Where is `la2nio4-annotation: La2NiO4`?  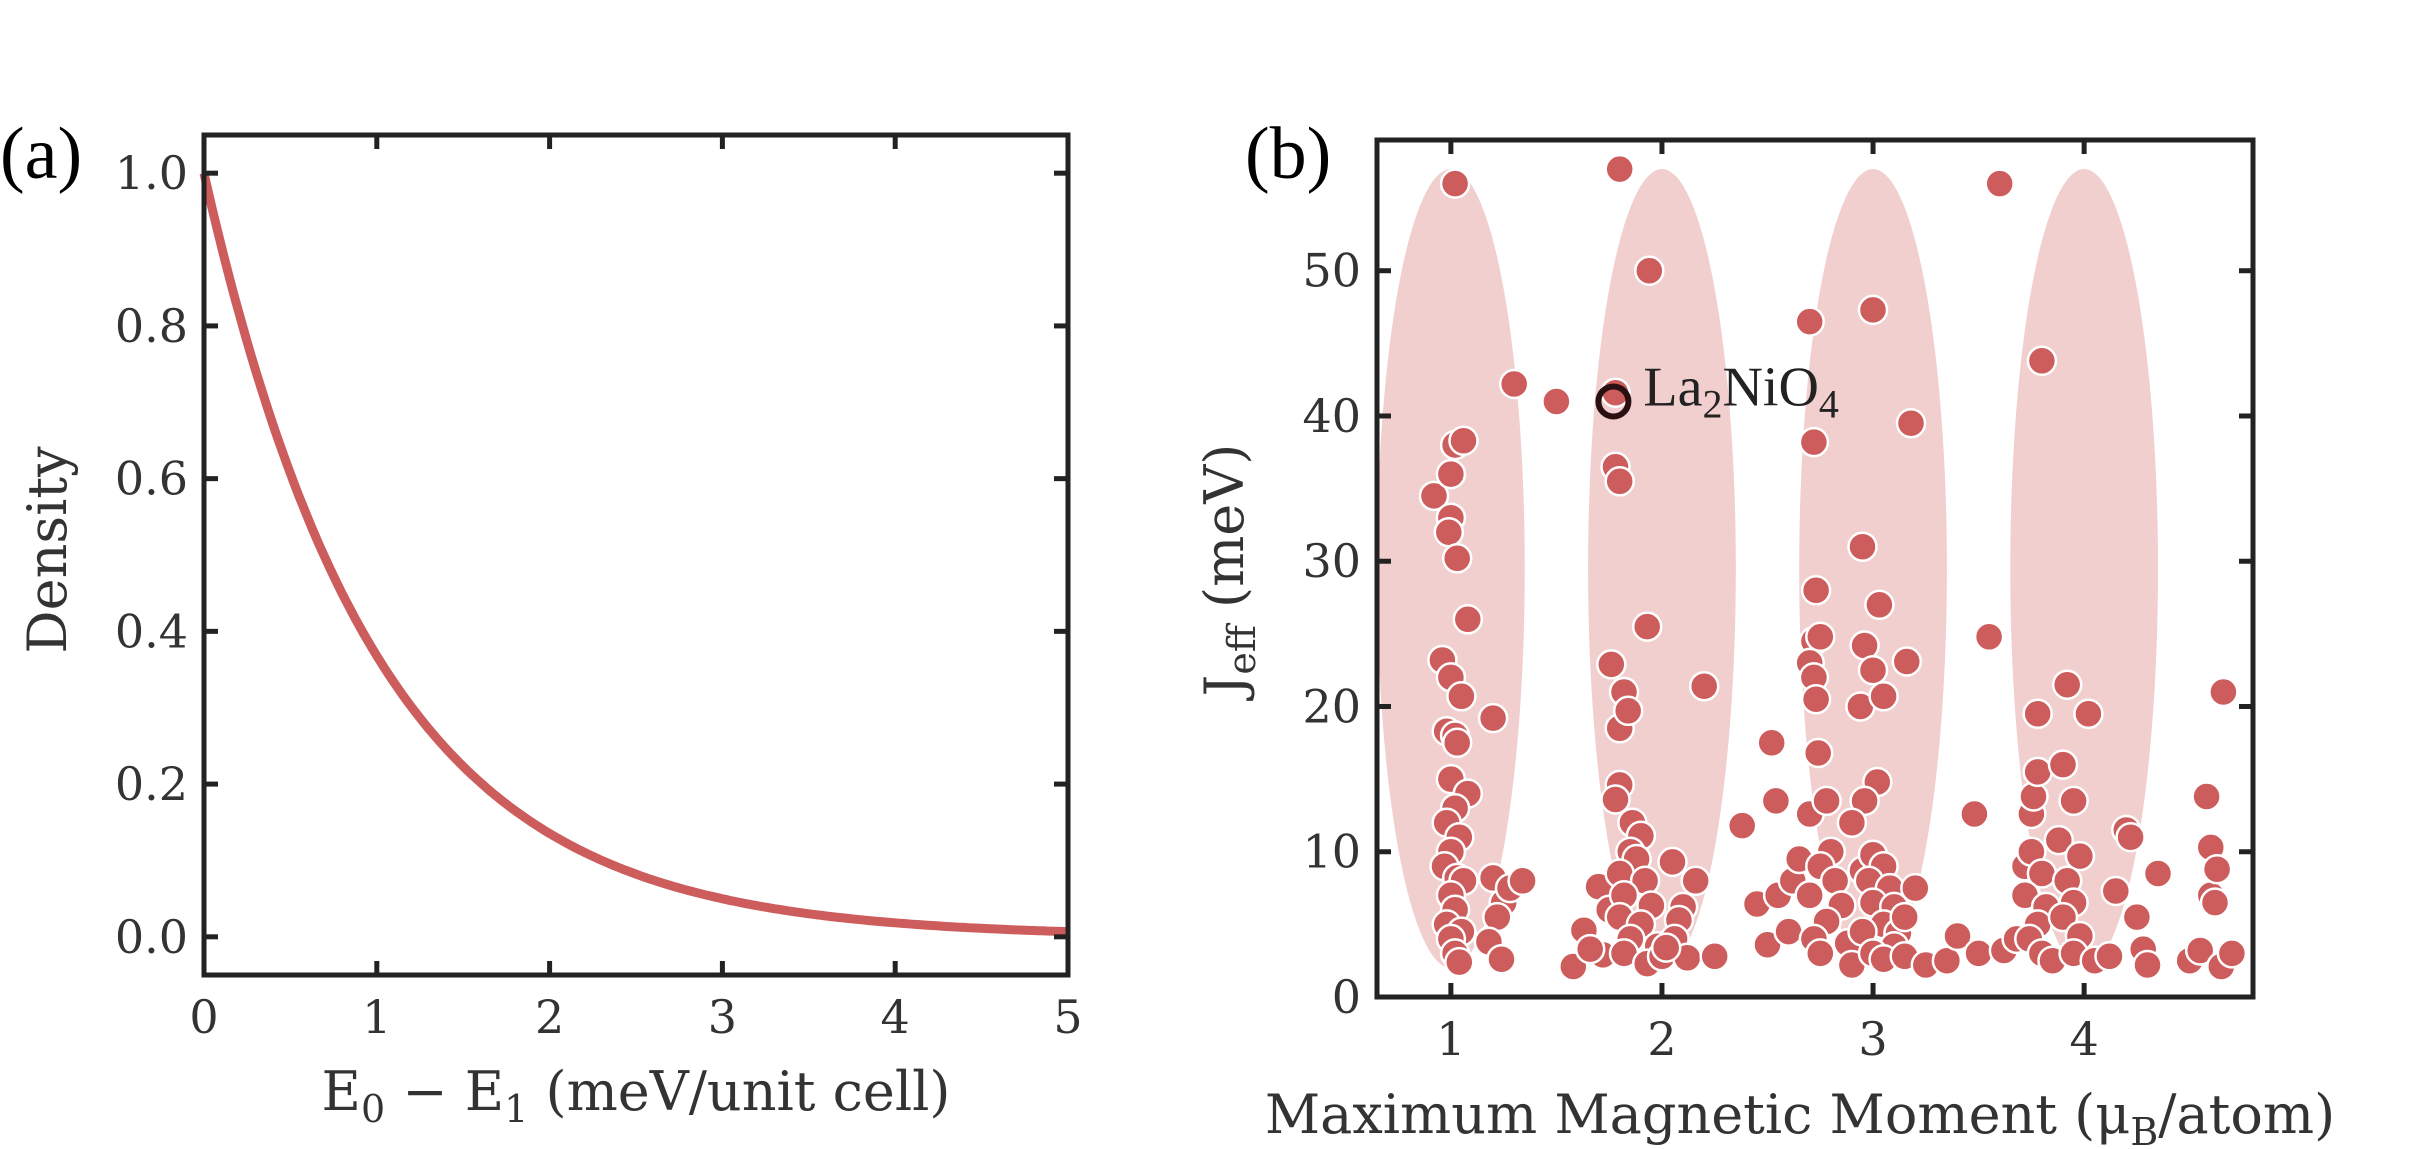
la2nio4-annotation: La2NiO4 is located at coordinates (1717, 391).